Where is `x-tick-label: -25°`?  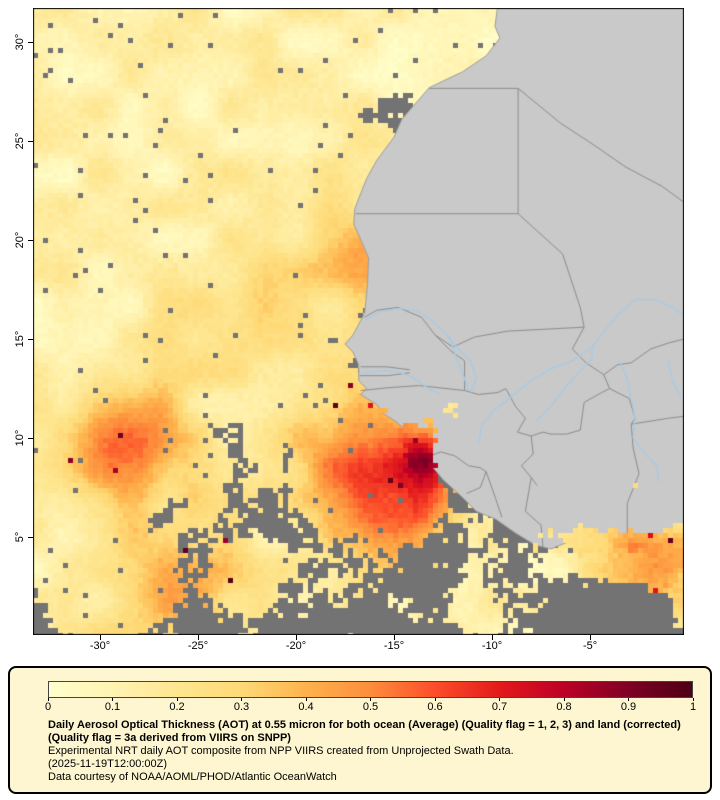 x-tick-label: -25° is located at coordinates (198, 646).